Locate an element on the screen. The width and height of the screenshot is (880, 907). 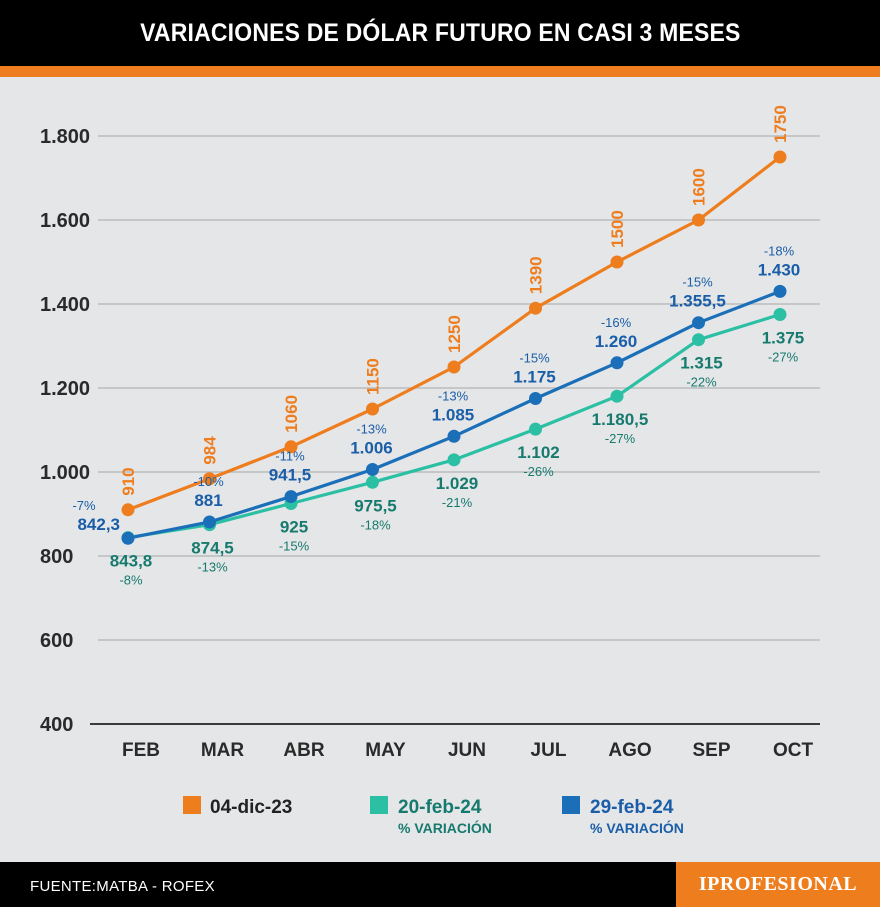
pct-label: -26% is located at coordinates (538, 471).